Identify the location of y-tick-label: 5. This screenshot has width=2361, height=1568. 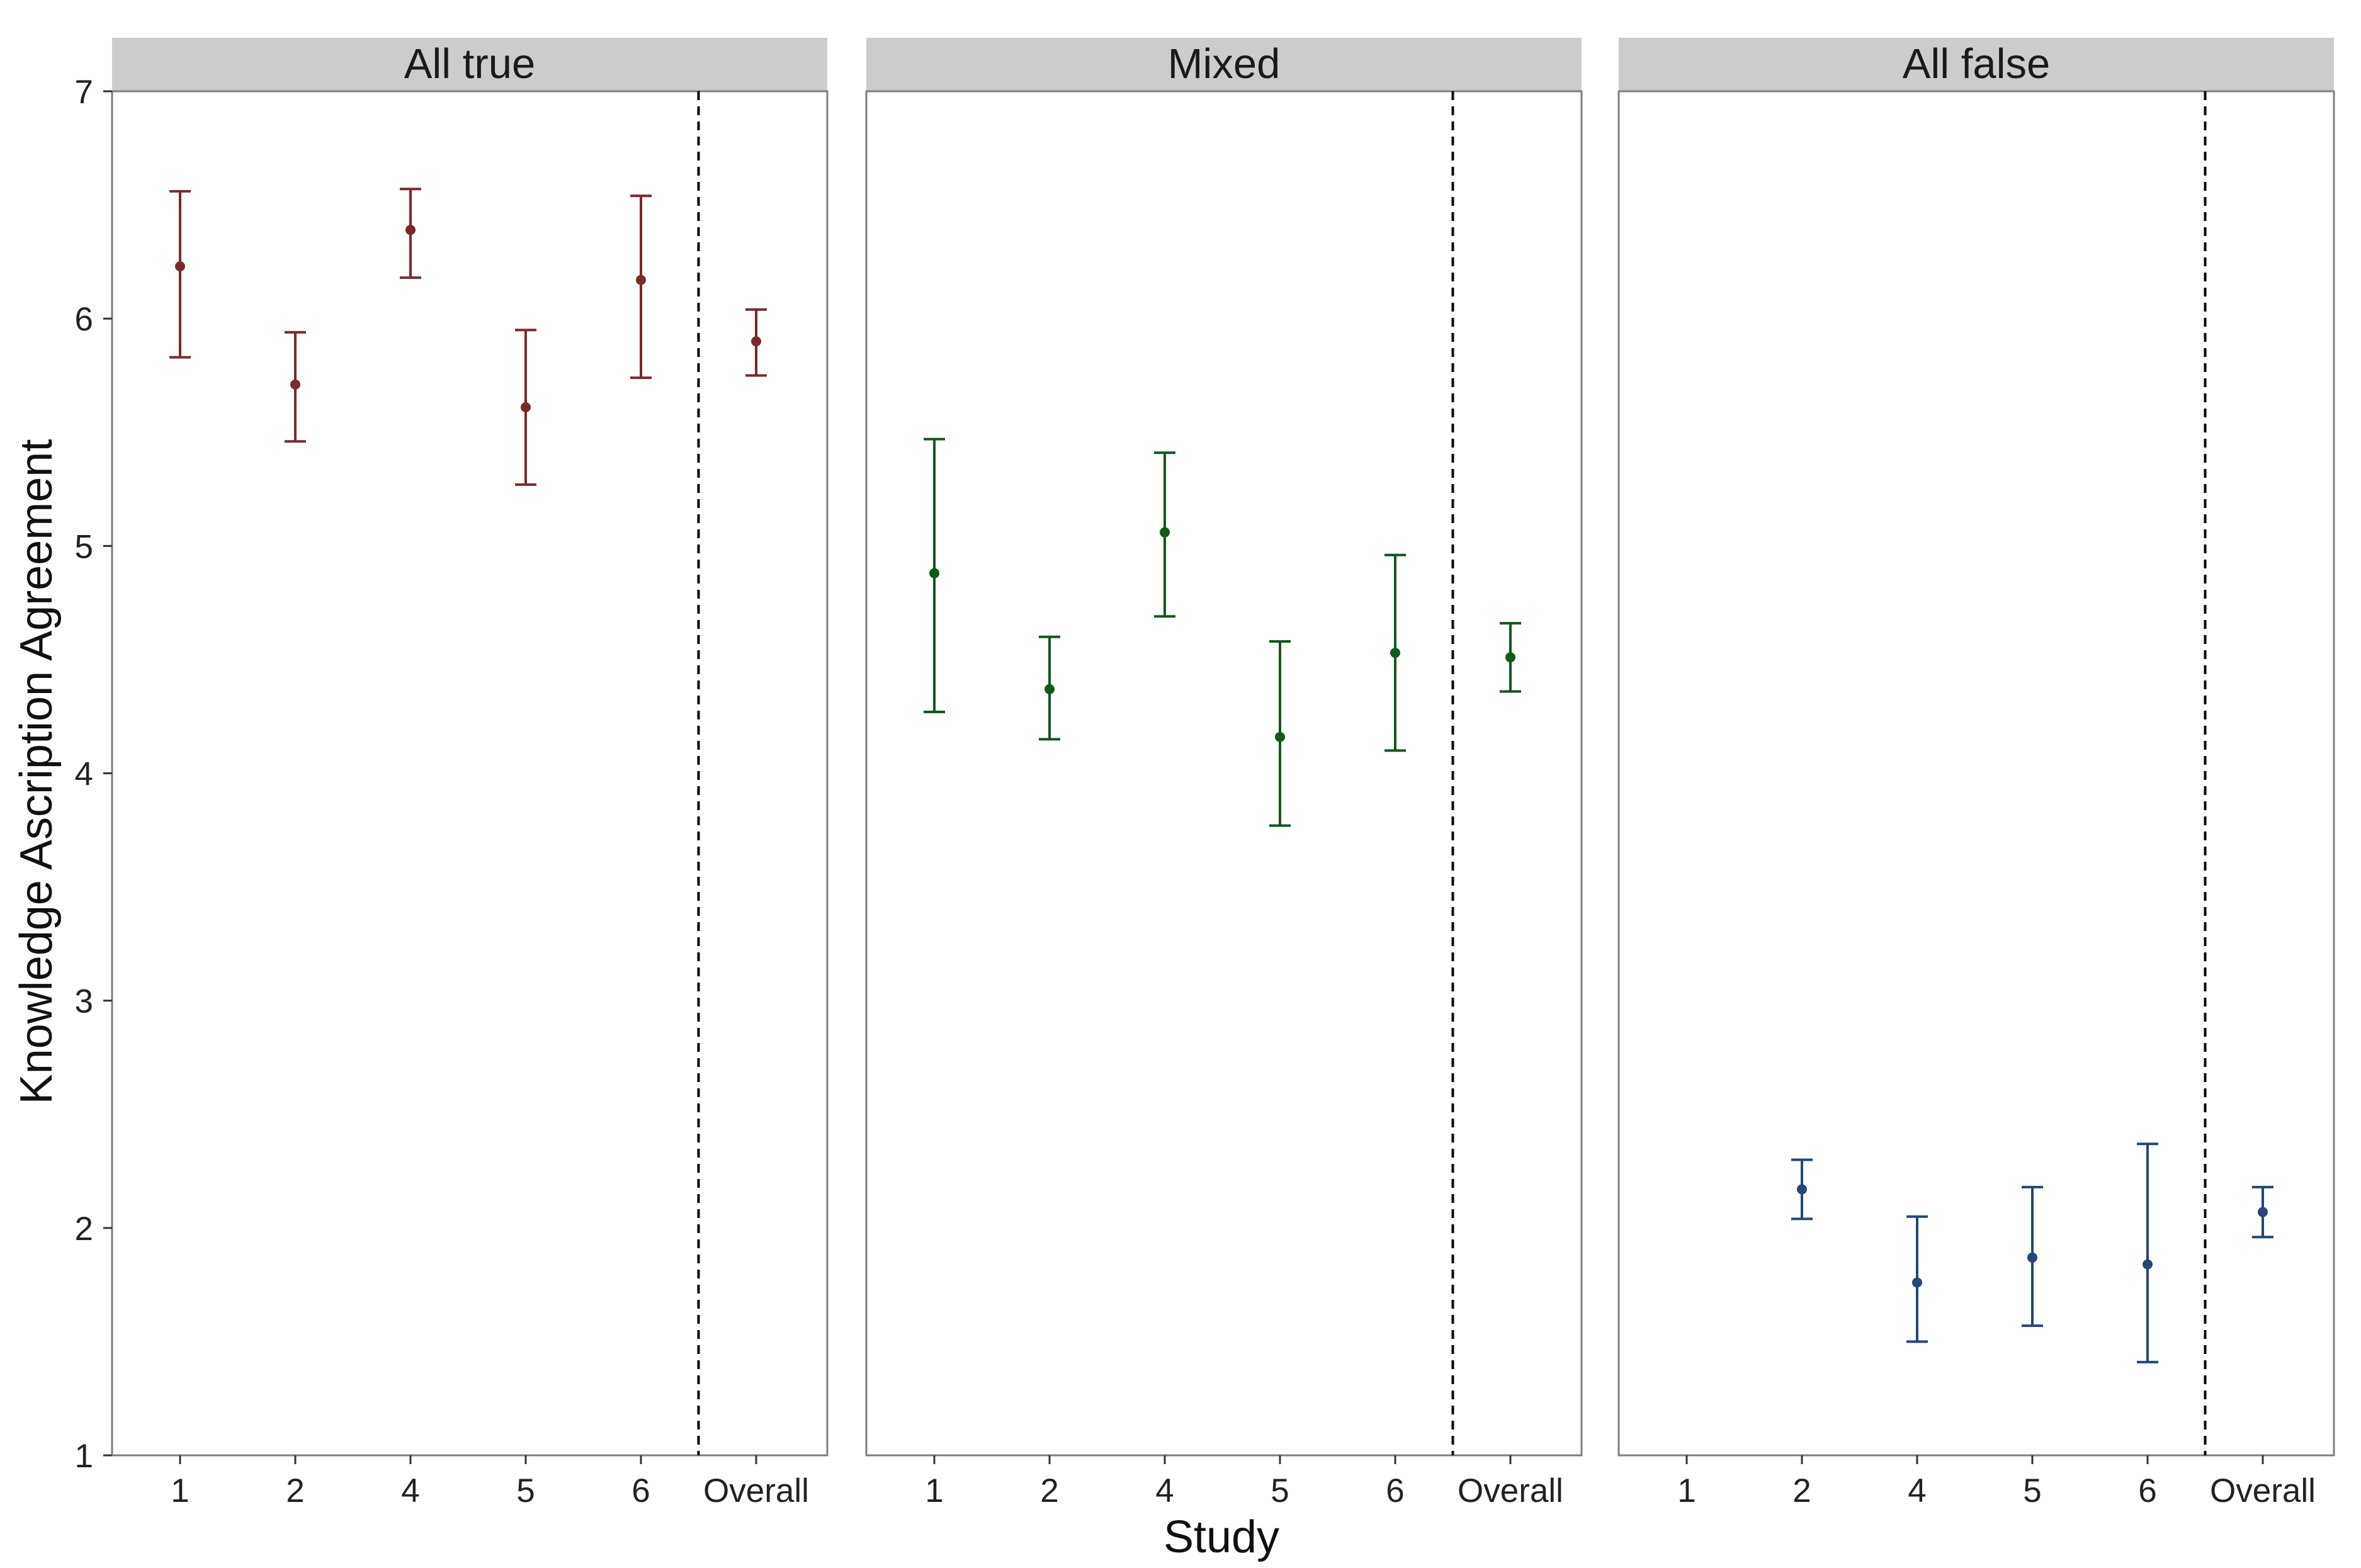
(84, 546).